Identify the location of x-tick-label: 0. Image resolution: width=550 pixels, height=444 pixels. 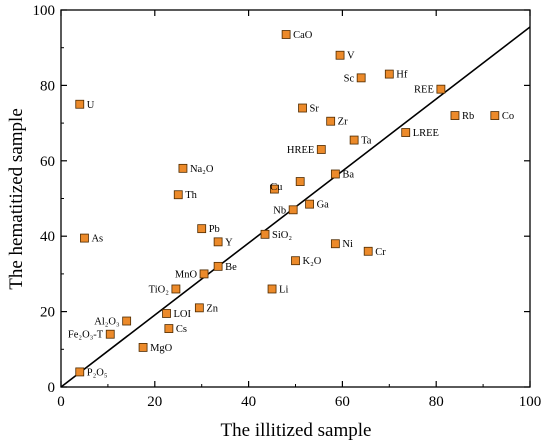
(61, 402).